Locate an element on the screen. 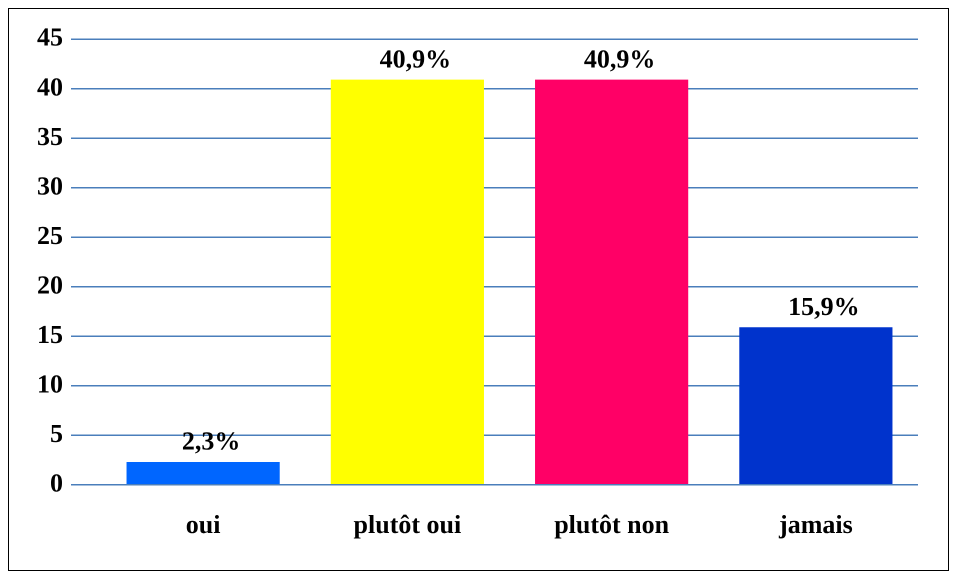 This screenshot has height=579, width=957. y-tick-label: 15 is located at coordinates (50, 334).